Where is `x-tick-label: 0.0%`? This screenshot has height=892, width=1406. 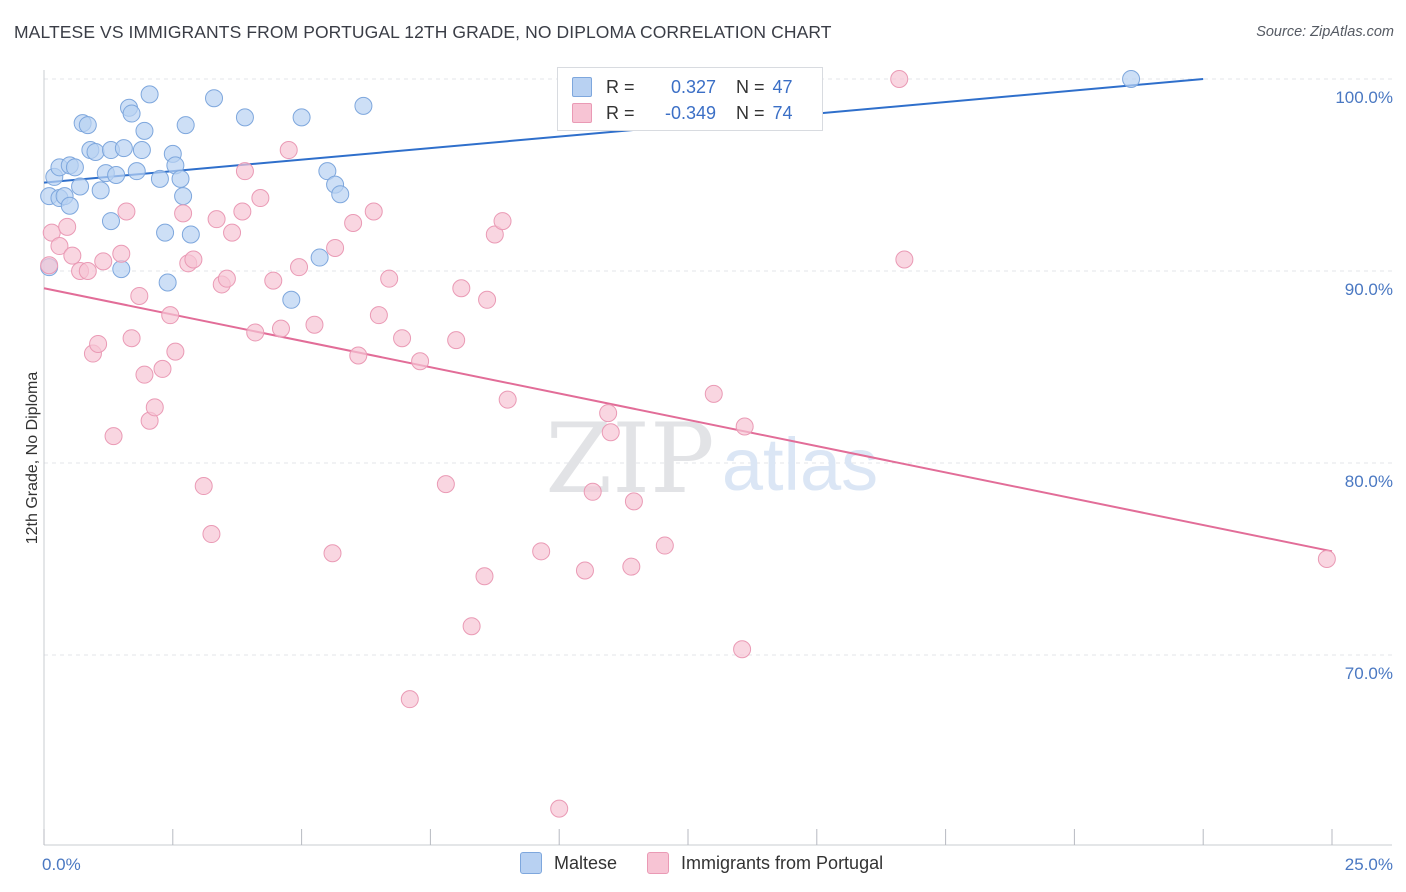
x-tick-label: 0.0% is located at coordinates (61, 864).